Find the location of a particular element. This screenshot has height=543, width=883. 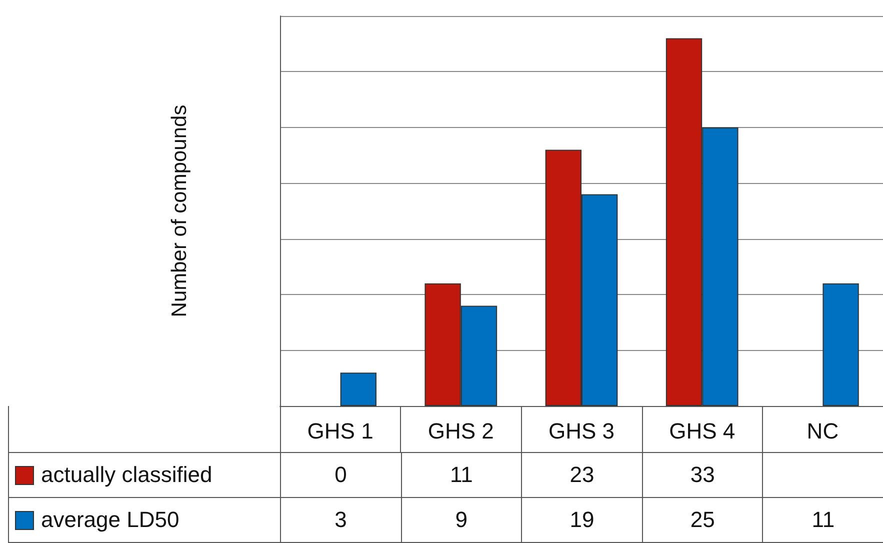

data-label: 0 is located at coordinates (341, 475).